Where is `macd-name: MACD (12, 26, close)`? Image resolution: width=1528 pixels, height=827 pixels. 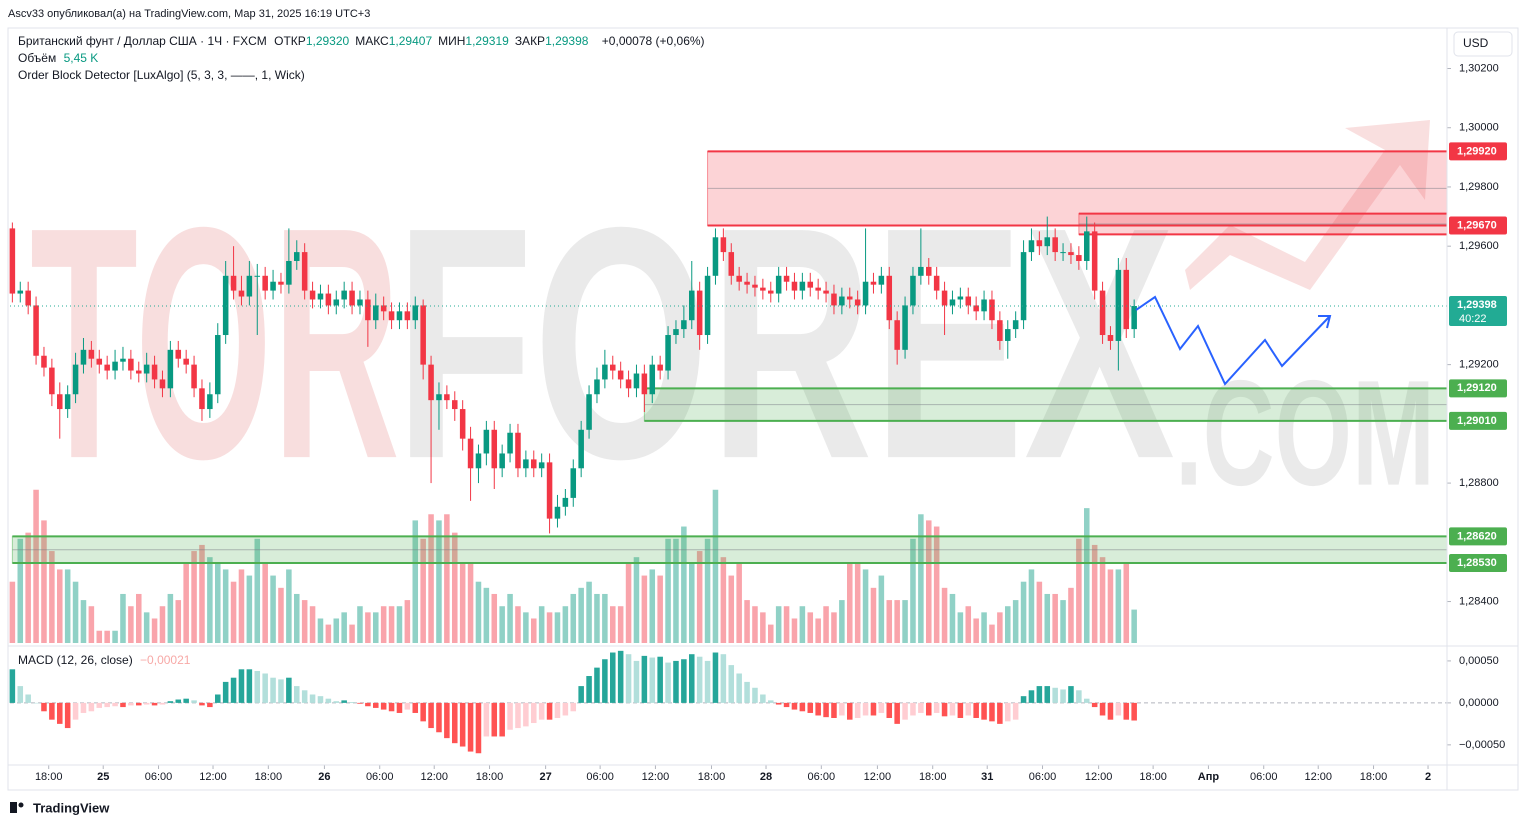
macd-name: MACD (12, 26, close) is located at coordinates (75, 660).